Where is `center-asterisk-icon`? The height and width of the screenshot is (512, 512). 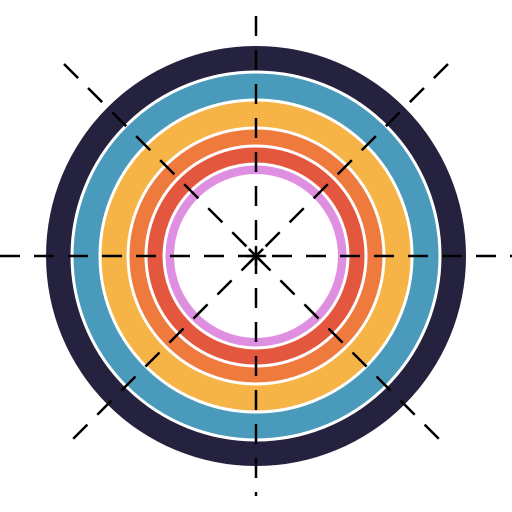
center-asterisk-icon is located at coordinates (256, 256).